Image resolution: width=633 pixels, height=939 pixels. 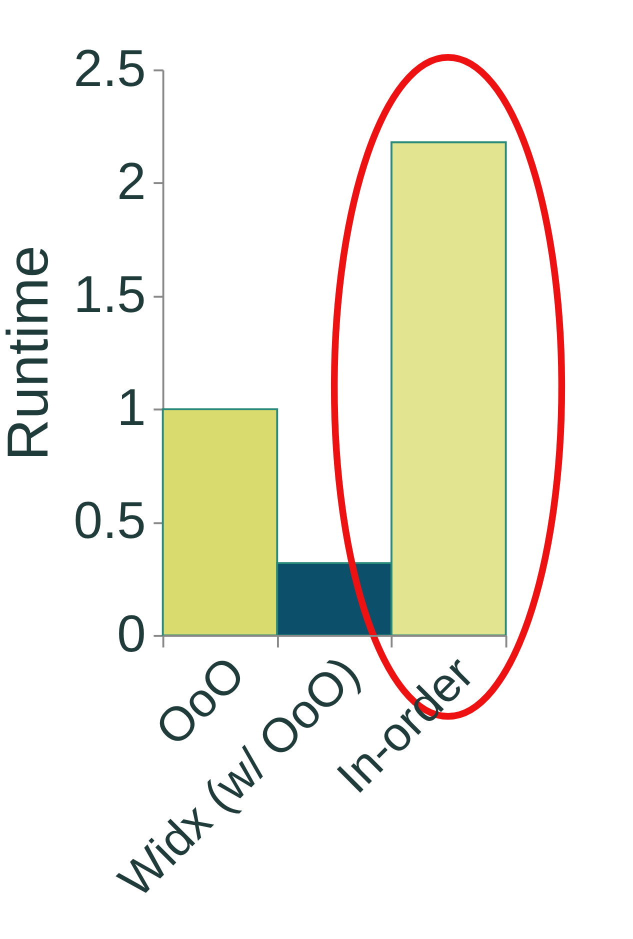 I want to click on y-tick-label: 2.5, so click(x=110, y=69).